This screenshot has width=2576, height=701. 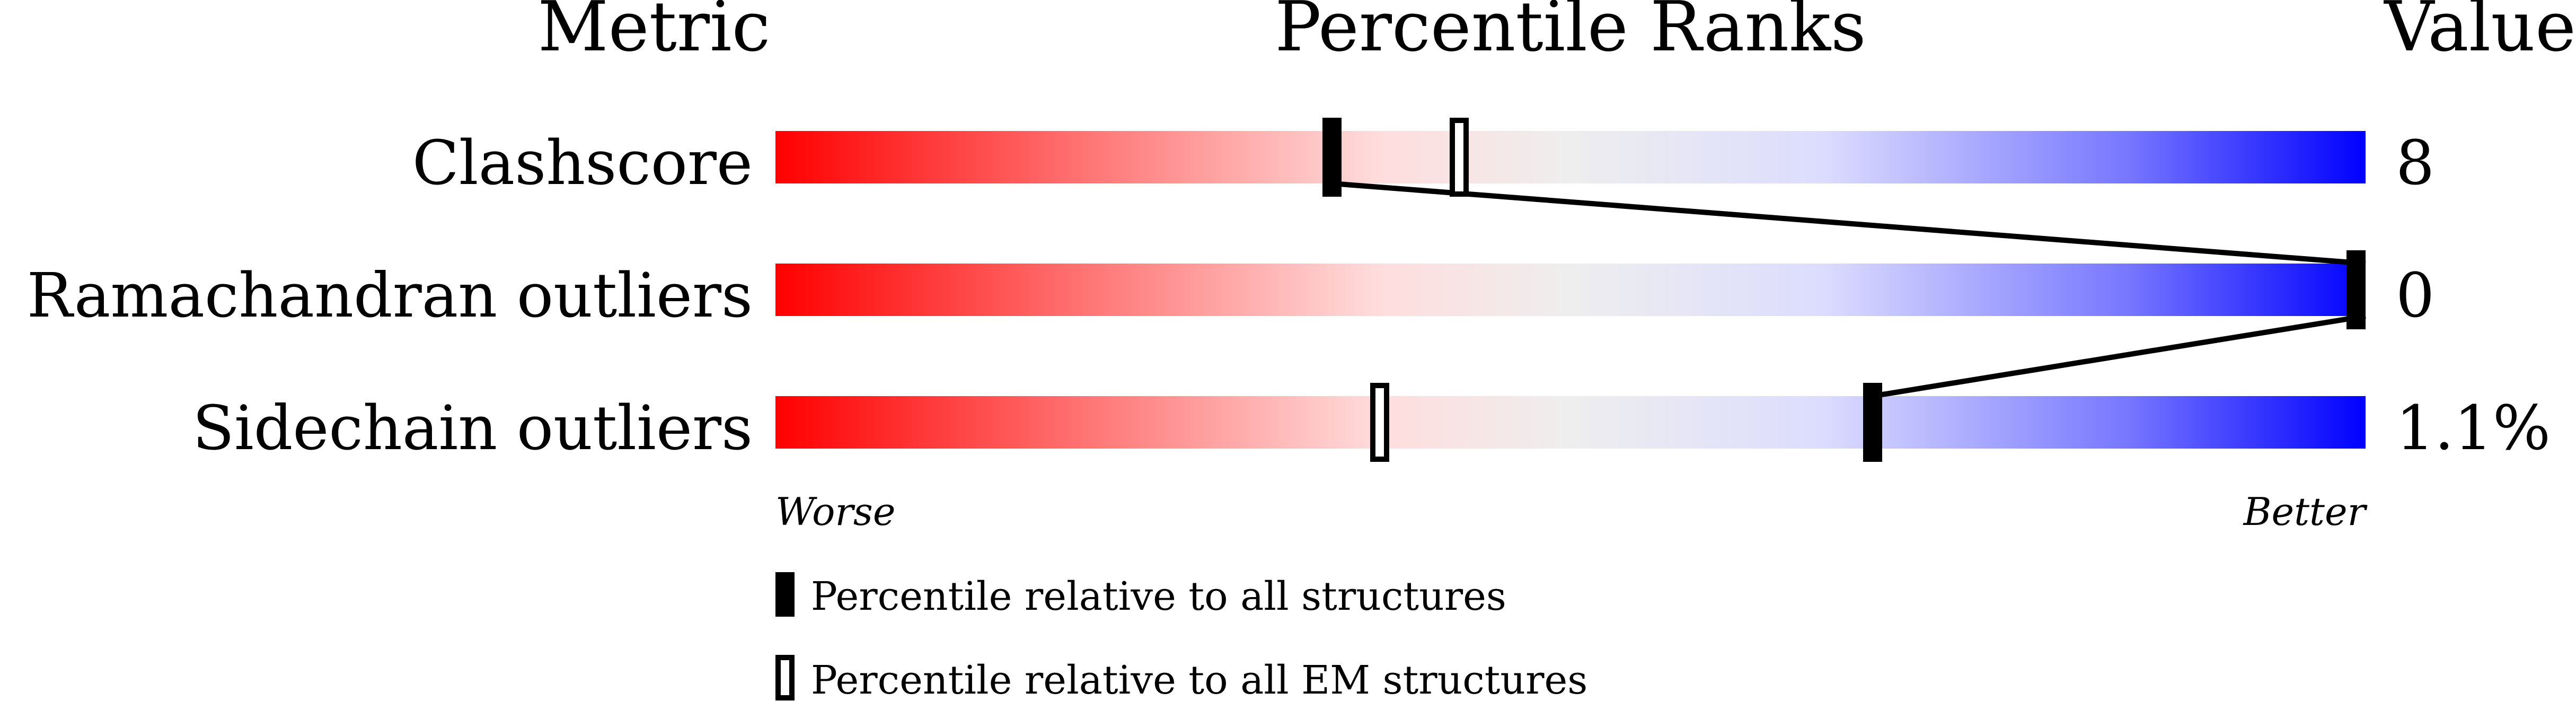 I want to click on axis-better-label: Better, so click(x=2305, y=511).